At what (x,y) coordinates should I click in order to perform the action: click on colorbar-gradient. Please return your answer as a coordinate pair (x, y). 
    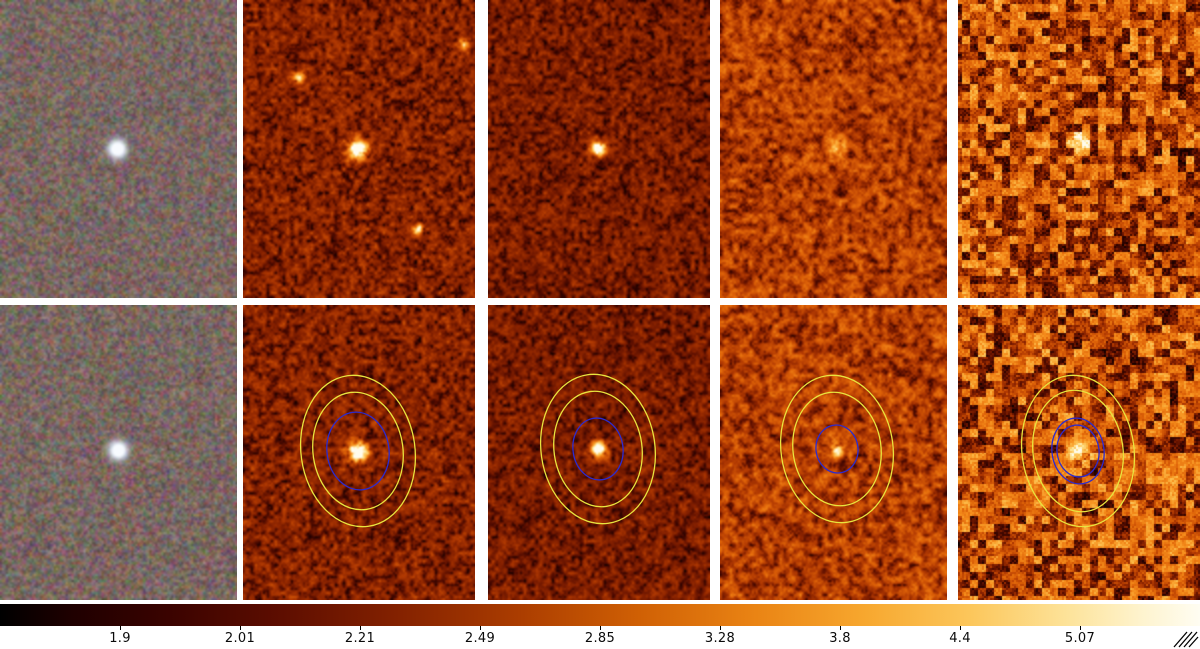
    Looking at the image, I should click on (600, 615).